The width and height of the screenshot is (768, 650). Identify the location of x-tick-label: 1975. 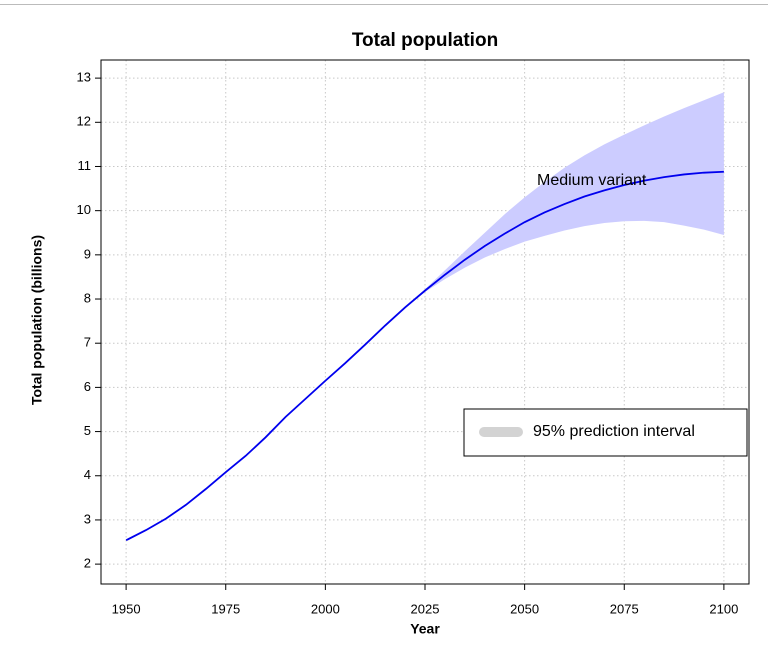
(225, 608).